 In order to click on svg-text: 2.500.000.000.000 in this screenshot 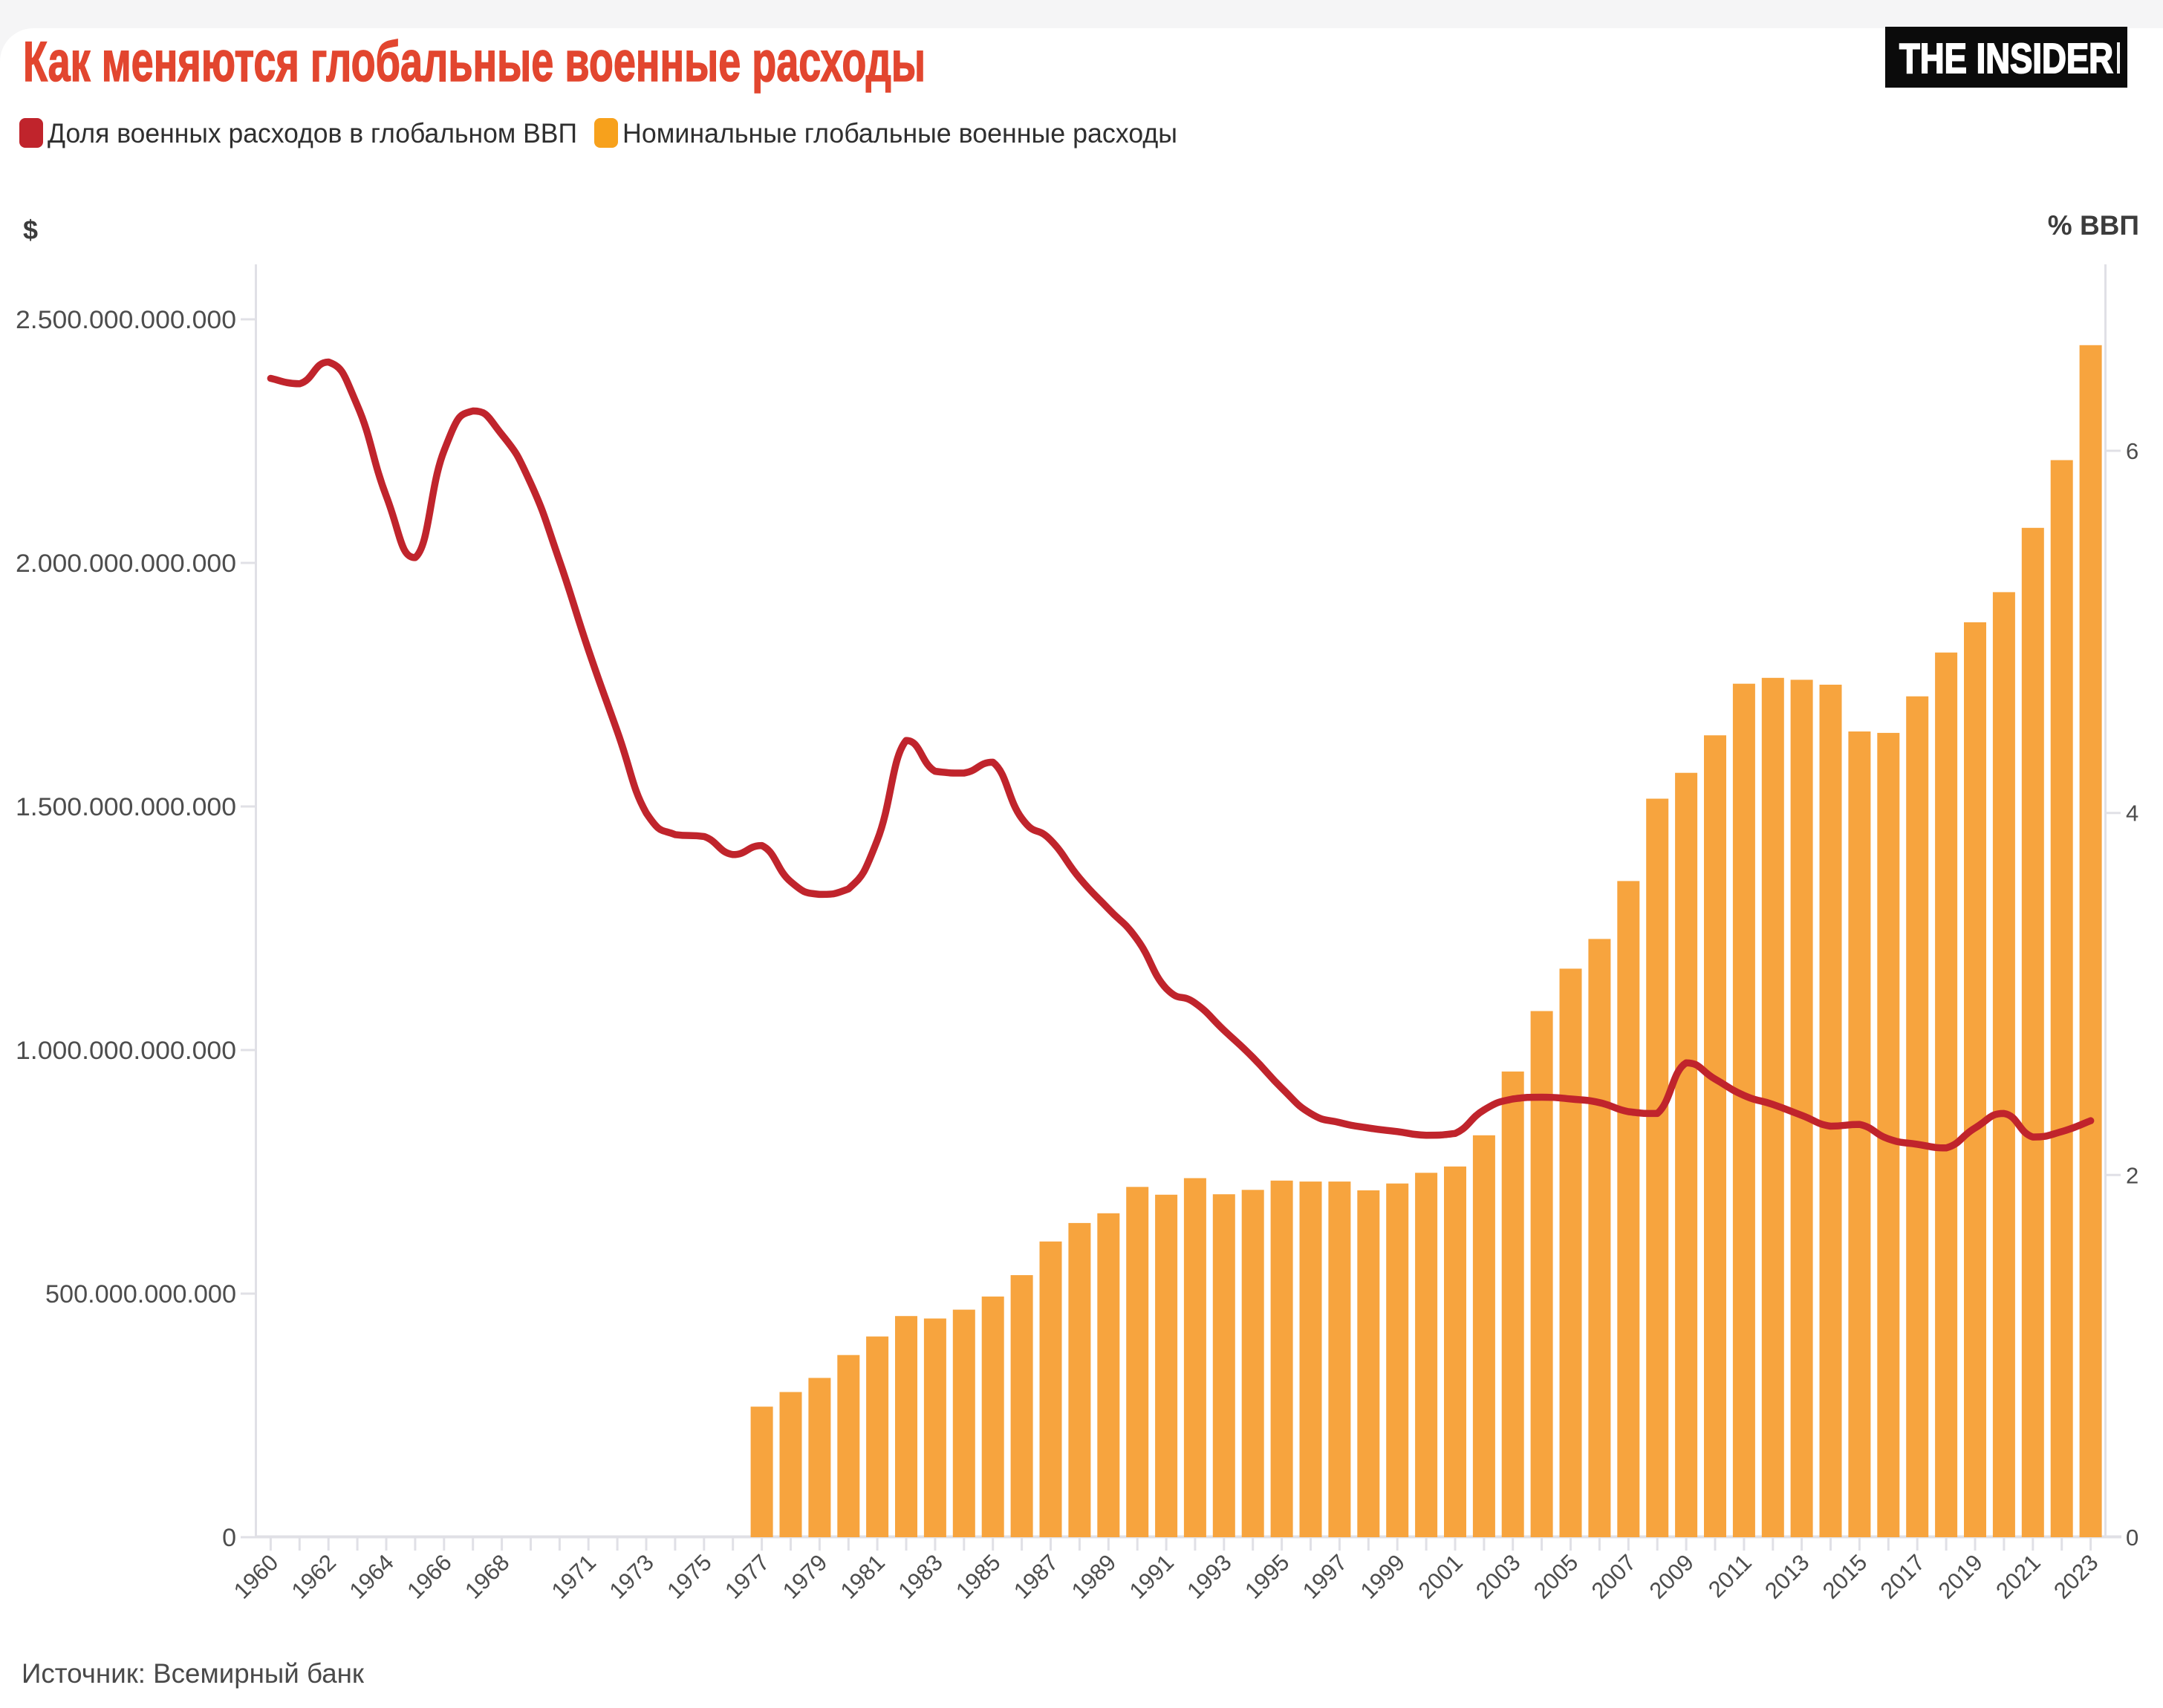, I will do `click(126, 320)`.